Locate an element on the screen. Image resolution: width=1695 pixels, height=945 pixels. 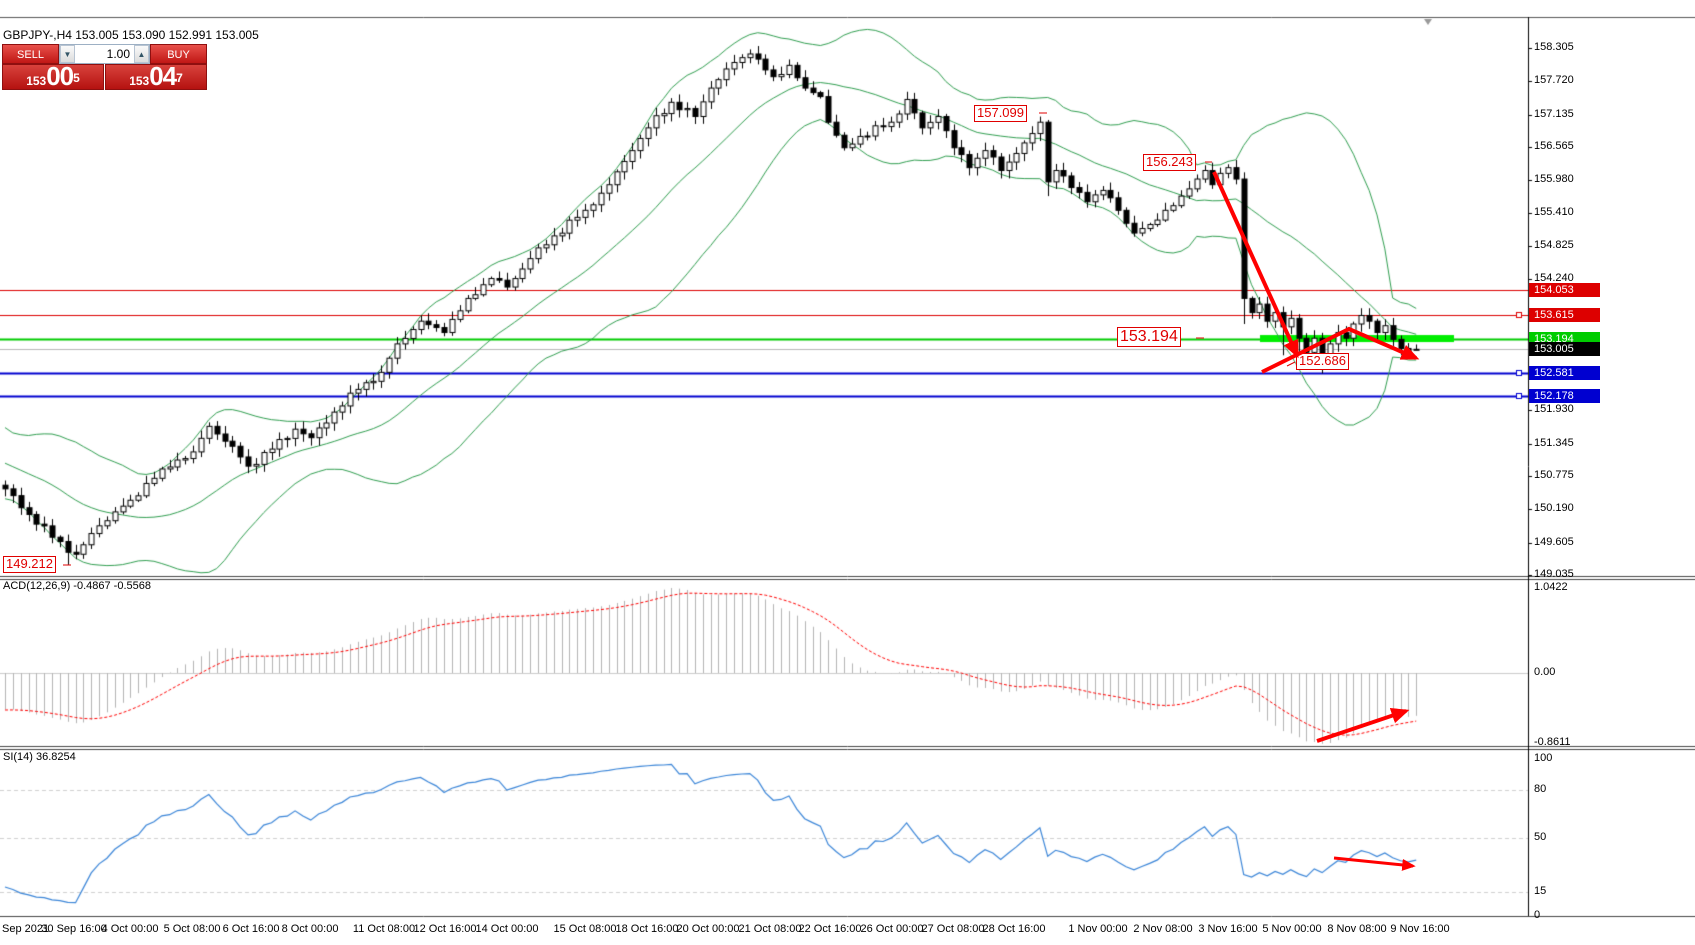
sell-button: SELL is located at coordinates (30, 54).